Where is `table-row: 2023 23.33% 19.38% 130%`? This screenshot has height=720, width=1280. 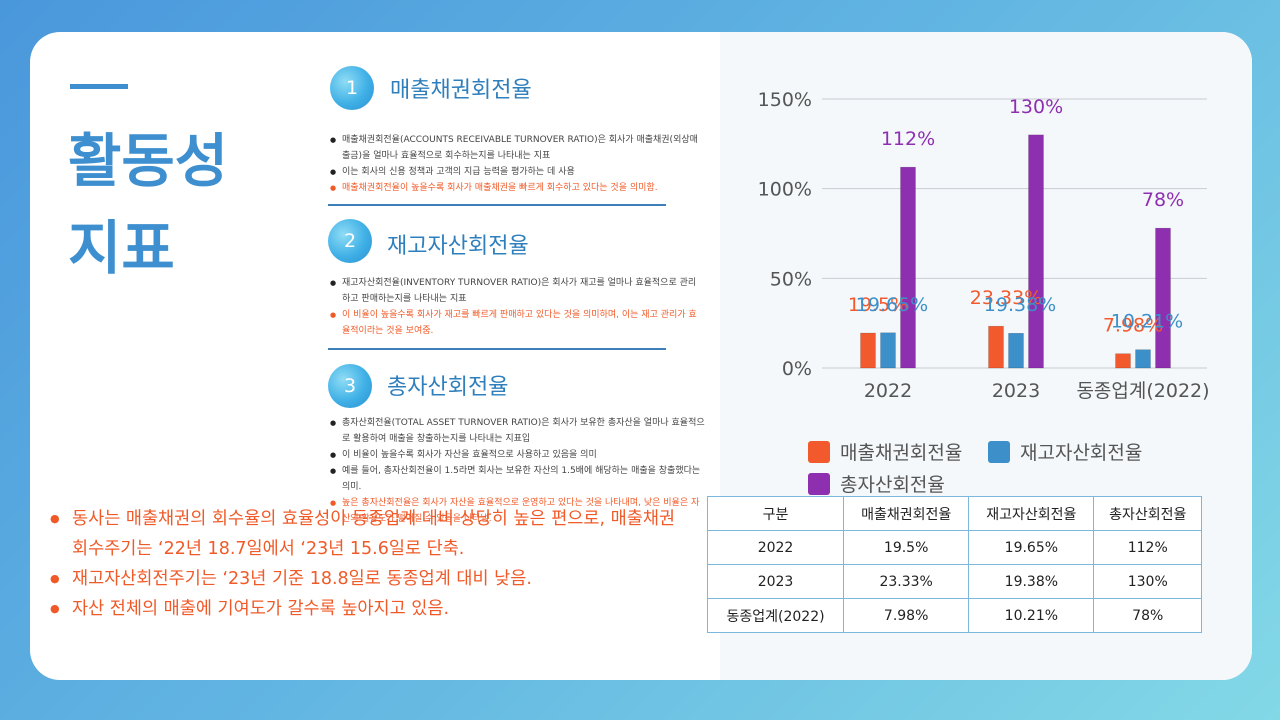
table-row: 2023 23.33% 19.38% 130% is located at coordinates (954, 581).